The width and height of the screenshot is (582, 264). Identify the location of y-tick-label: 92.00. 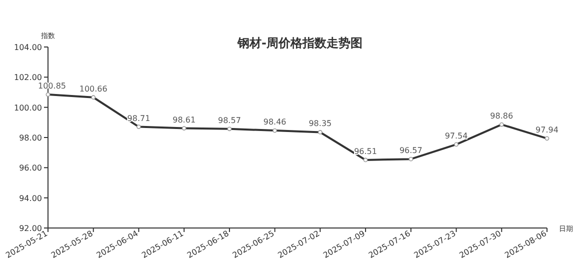
(30, 228).